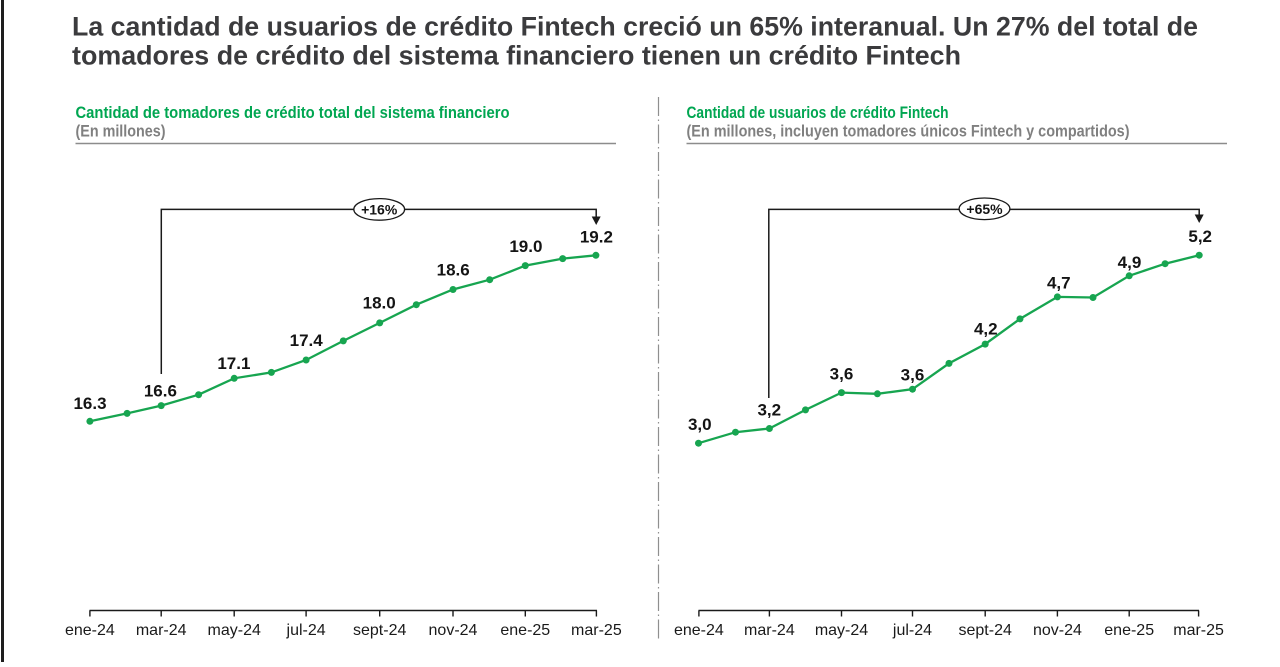 The width and height of the screenshot is (1280, 667). I want to click on svg-text: 16.6, so click(160, 391).